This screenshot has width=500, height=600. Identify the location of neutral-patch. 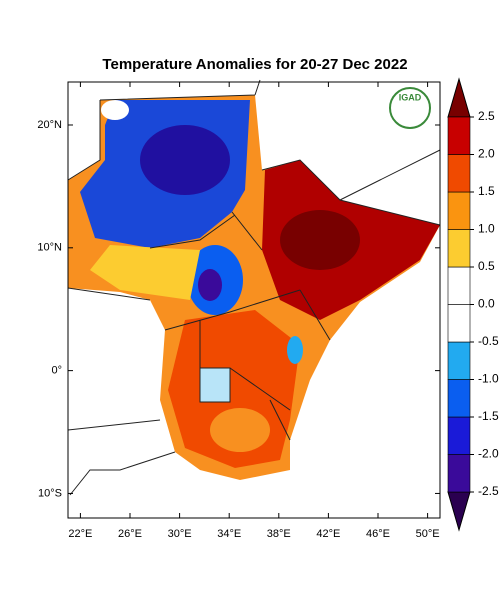
(115, 110).